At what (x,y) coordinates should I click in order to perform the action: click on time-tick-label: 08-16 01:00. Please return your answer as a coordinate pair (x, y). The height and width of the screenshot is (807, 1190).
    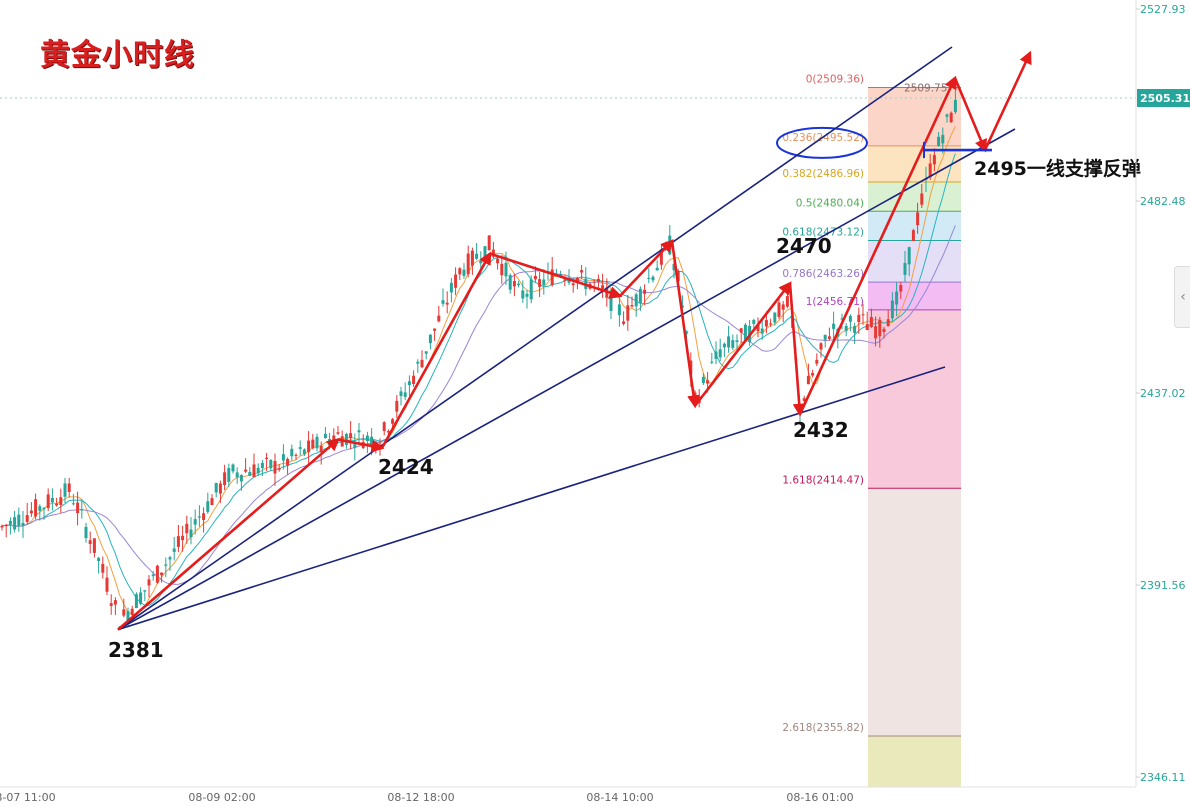
    Looking at the image, I should click on (819, 797).